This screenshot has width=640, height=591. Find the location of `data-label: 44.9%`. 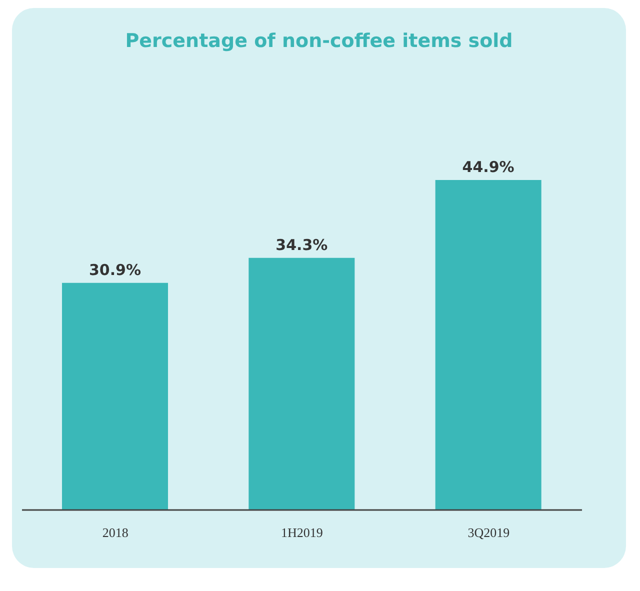

data-label: 44.9% is located at coordinates (488, 167).